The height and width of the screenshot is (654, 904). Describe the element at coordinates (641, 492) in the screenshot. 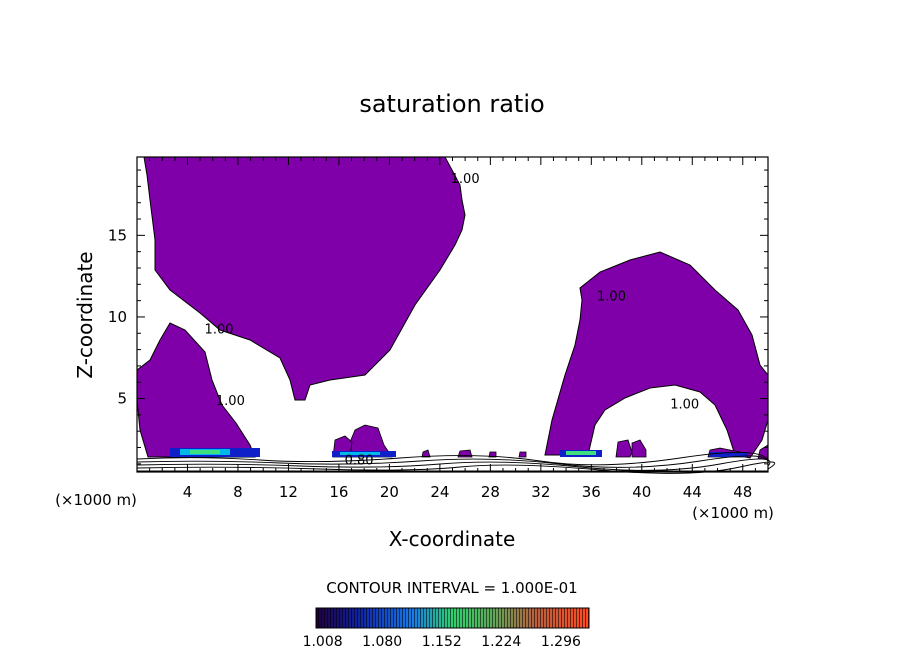

I see `x-tick-label: 40` at that location.